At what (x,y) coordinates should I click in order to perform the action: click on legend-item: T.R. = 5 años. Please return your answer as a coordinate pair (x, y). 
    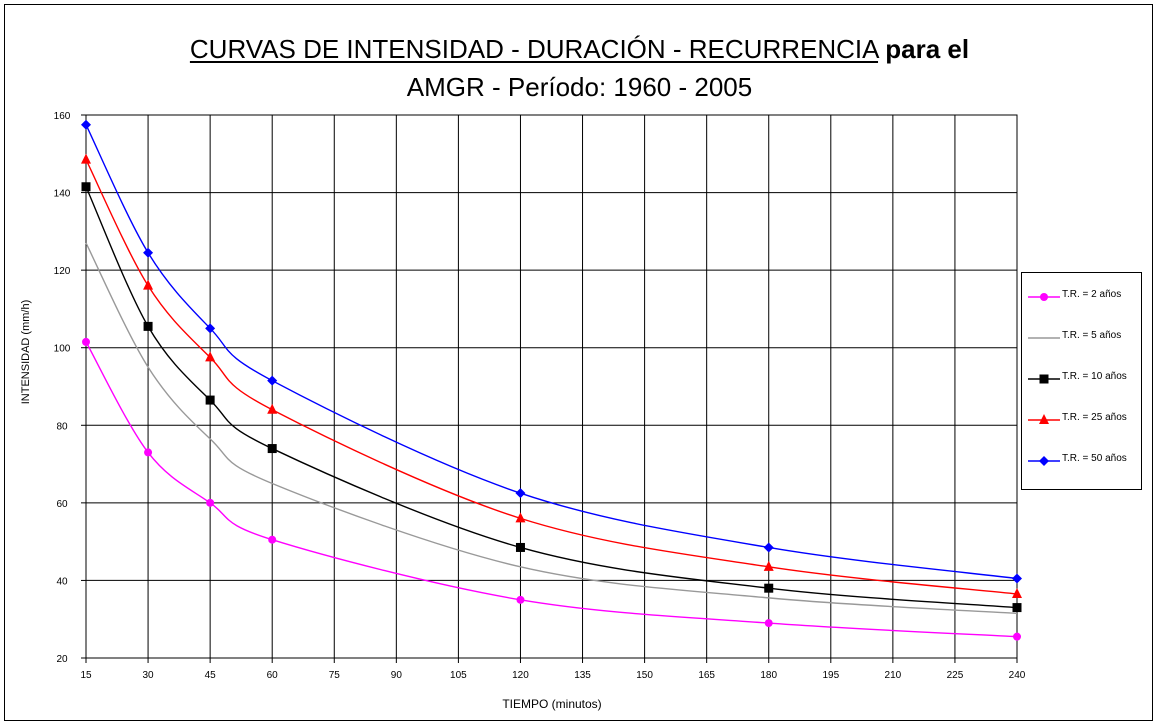
    Looking at the image, I should click on (1082, 338).